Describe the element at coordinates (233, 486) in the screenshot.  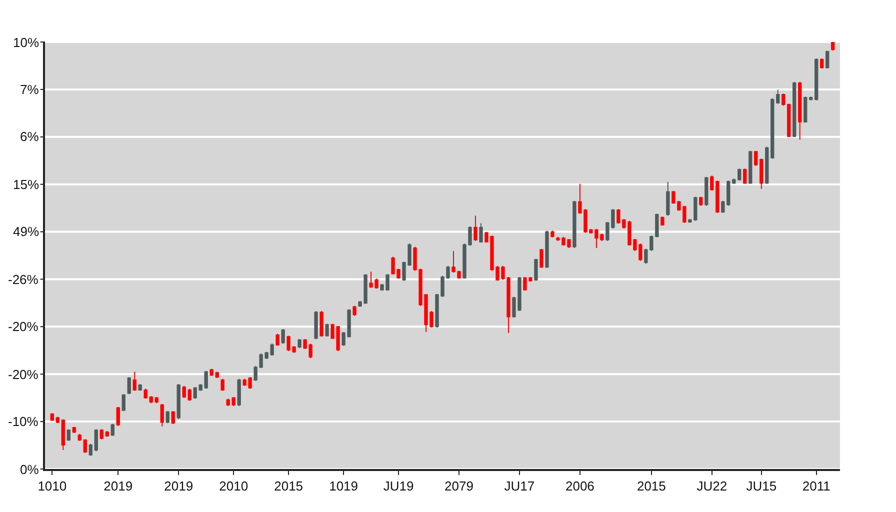
I see `x-tick-label: 2010` at that location.